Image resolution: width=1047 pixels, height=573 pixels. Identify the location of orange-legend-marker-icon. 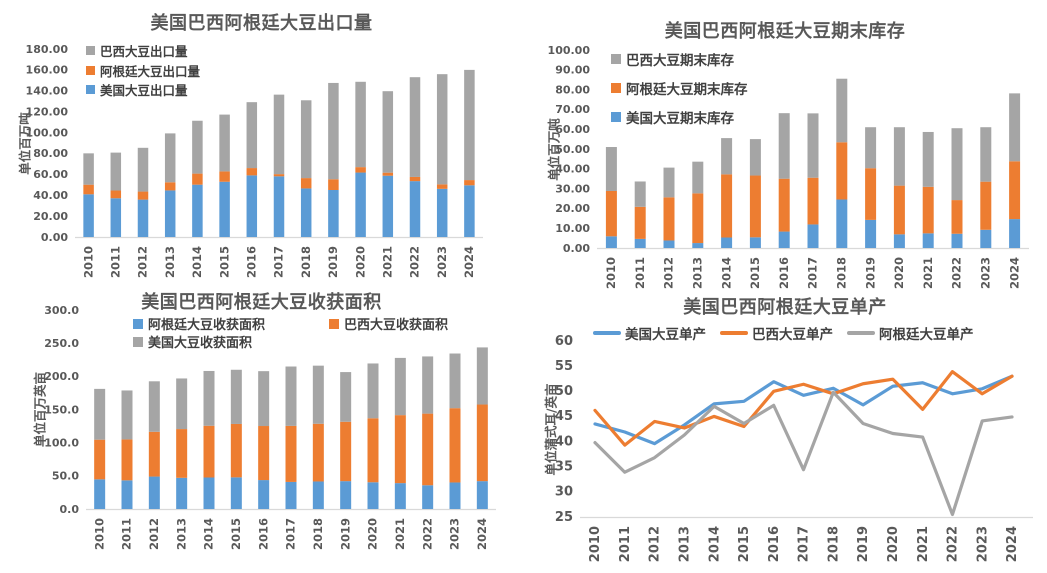
(334, 323).